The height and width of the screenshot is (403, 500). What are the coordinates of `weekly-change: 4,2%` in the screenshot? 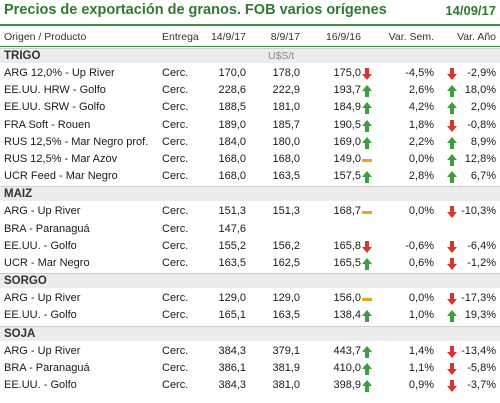 It's located at (421, 107).